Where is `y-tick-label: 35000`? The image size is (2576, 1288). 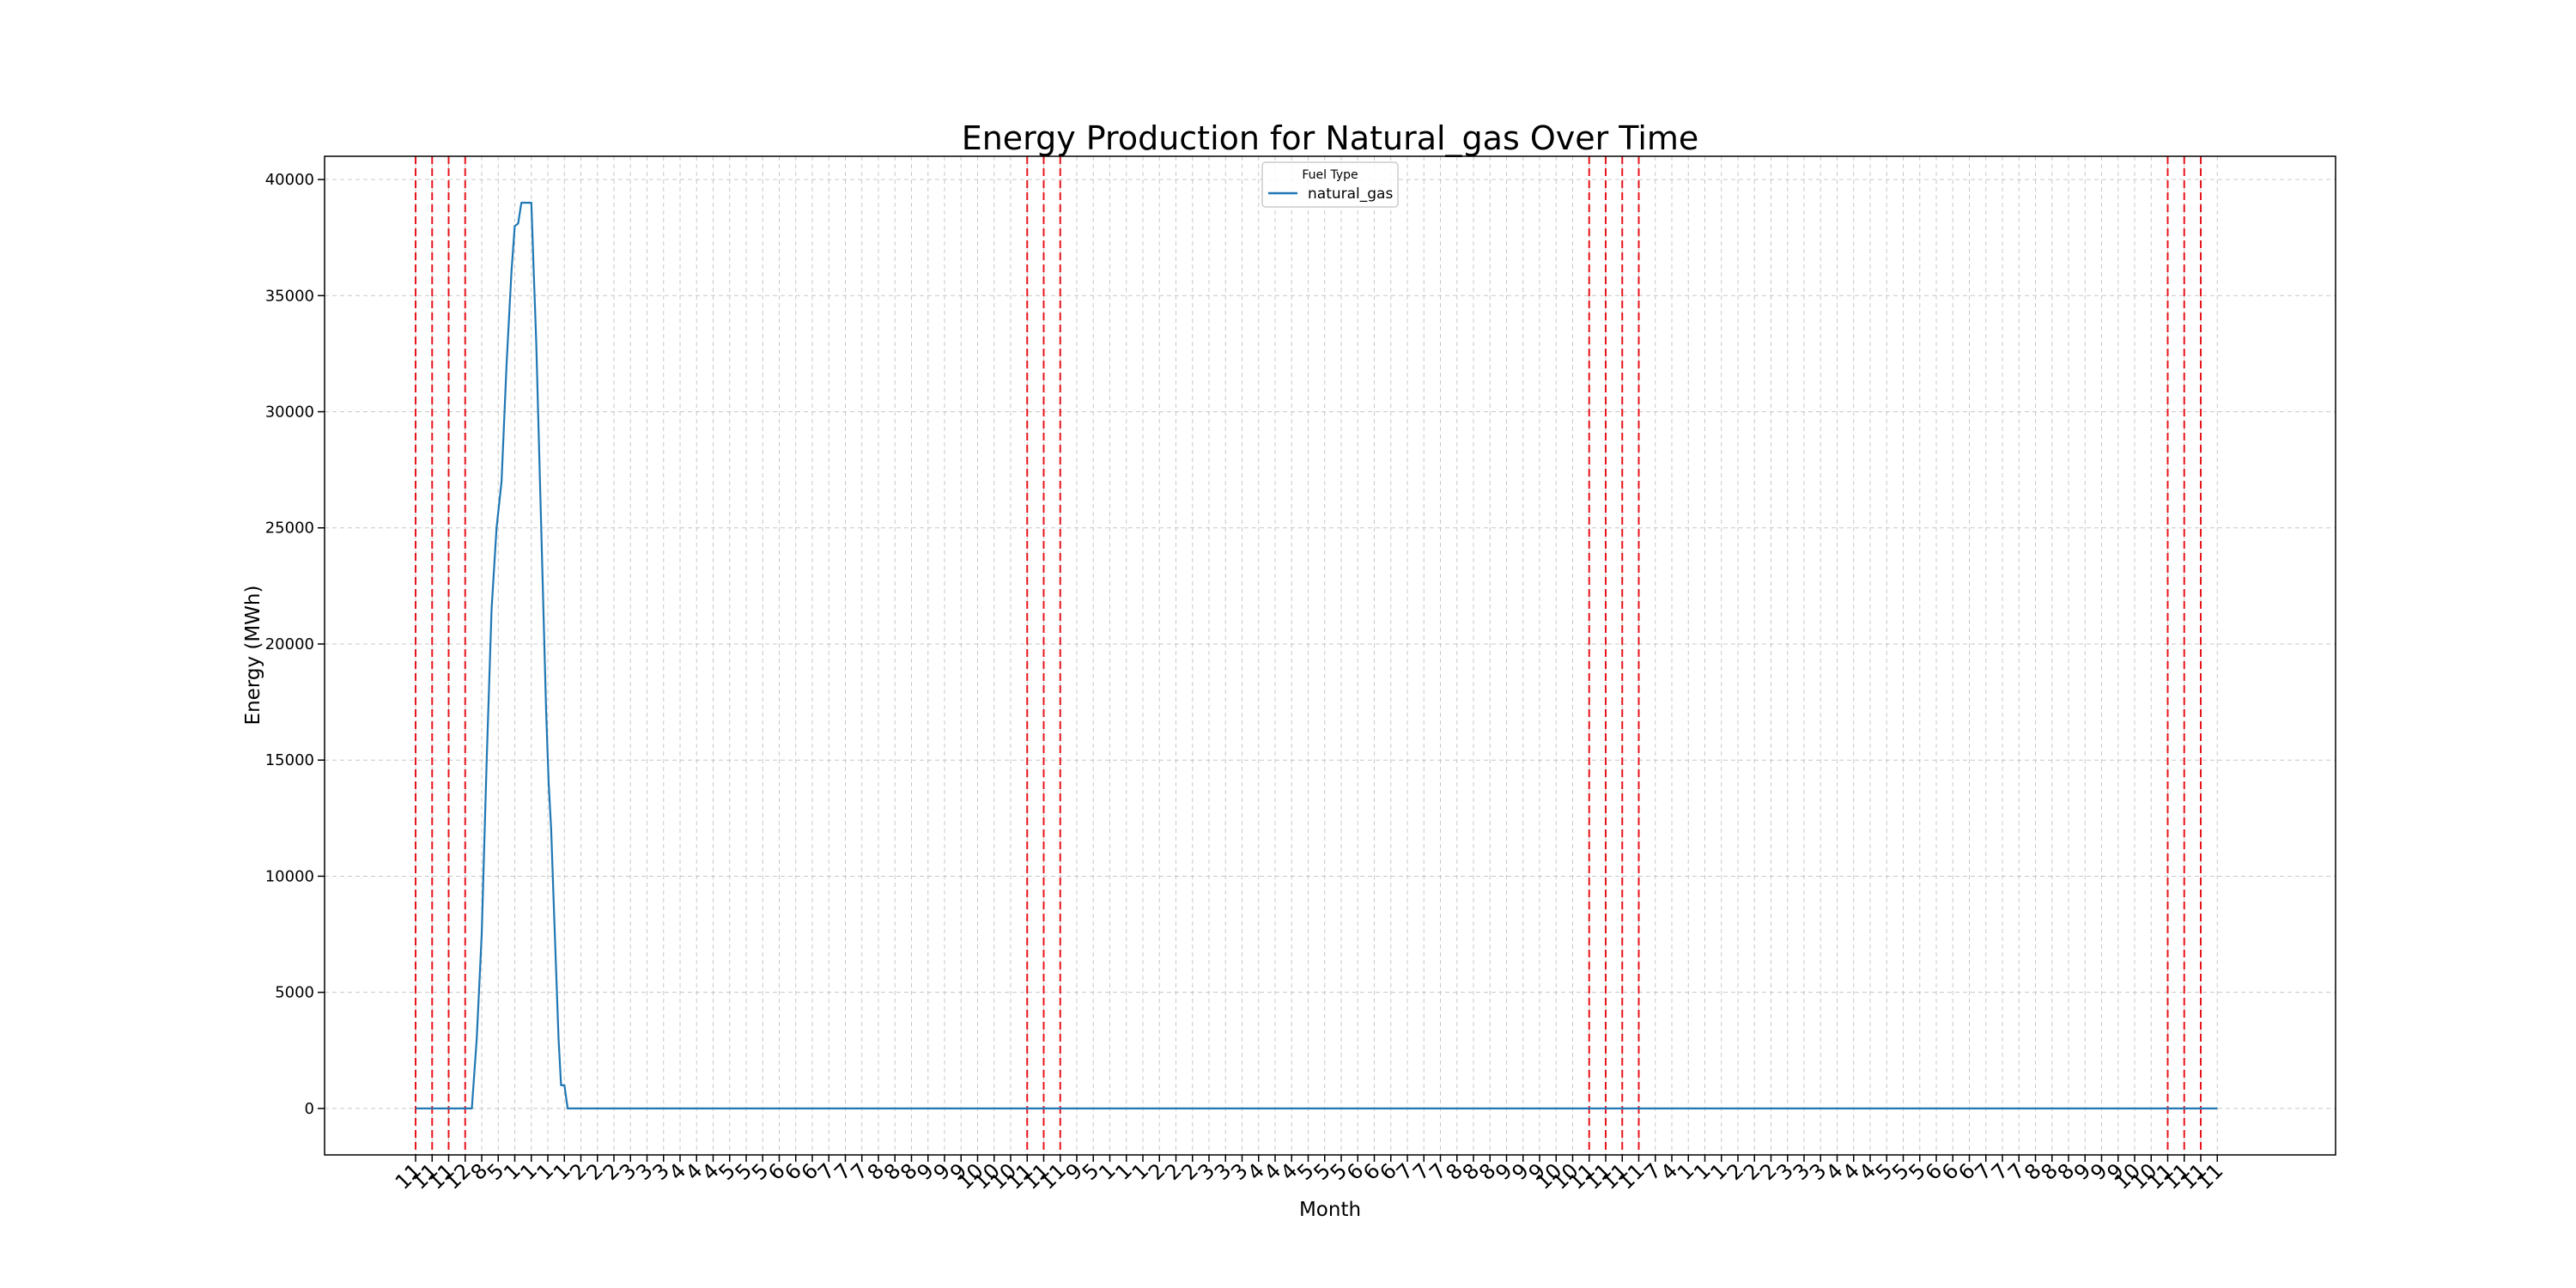 y-tick-label: 35000 is located at coordinates (290, 296).